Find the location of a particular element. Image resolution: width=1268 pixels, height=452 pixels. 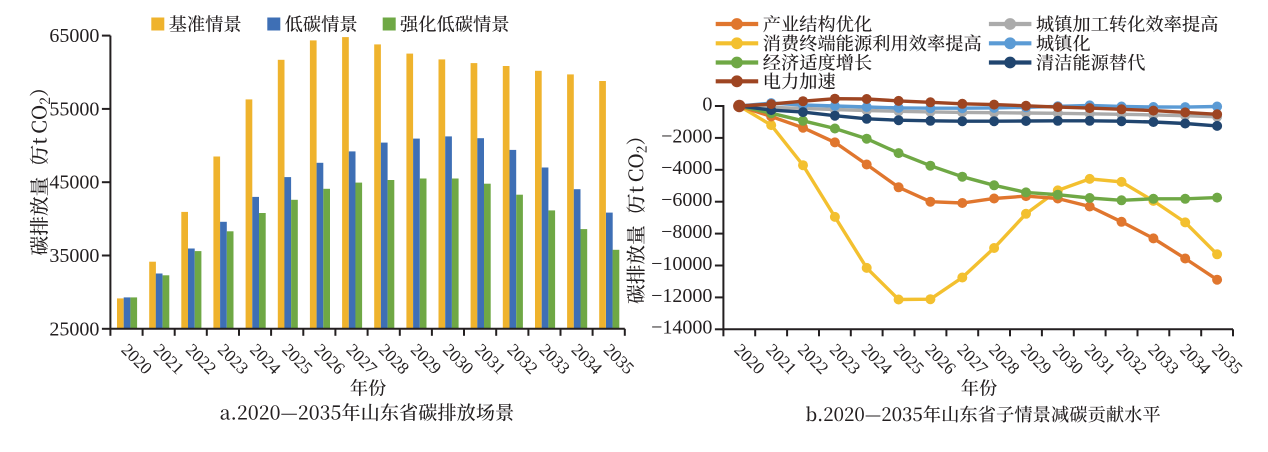

svg-text: 25000 is located at coordinates (74, 329).